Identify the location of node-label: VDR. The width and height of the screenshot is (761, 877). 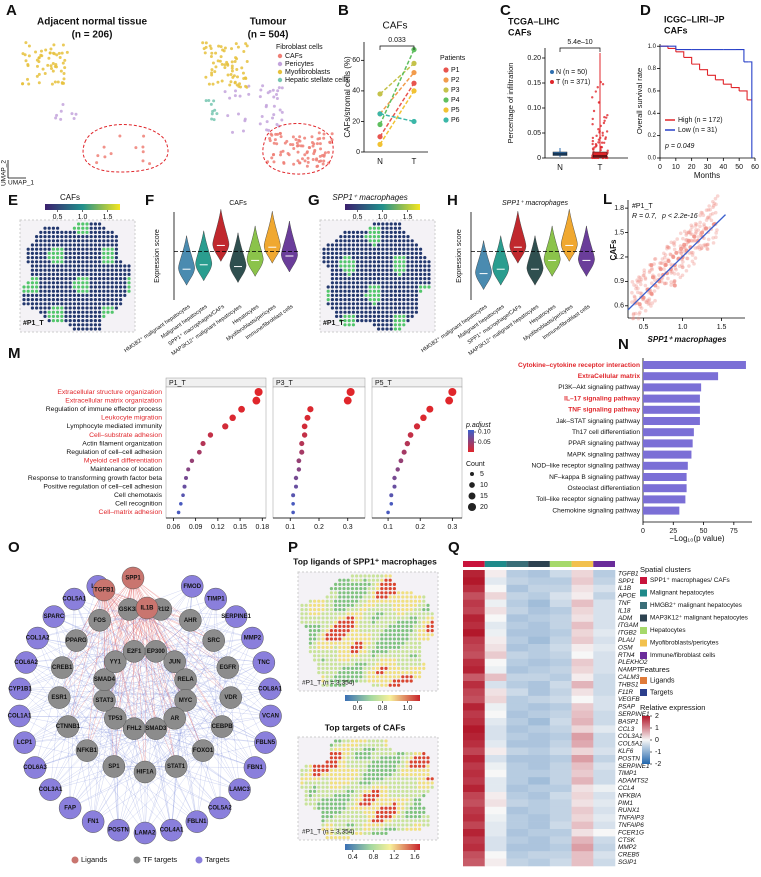
(230, 698).